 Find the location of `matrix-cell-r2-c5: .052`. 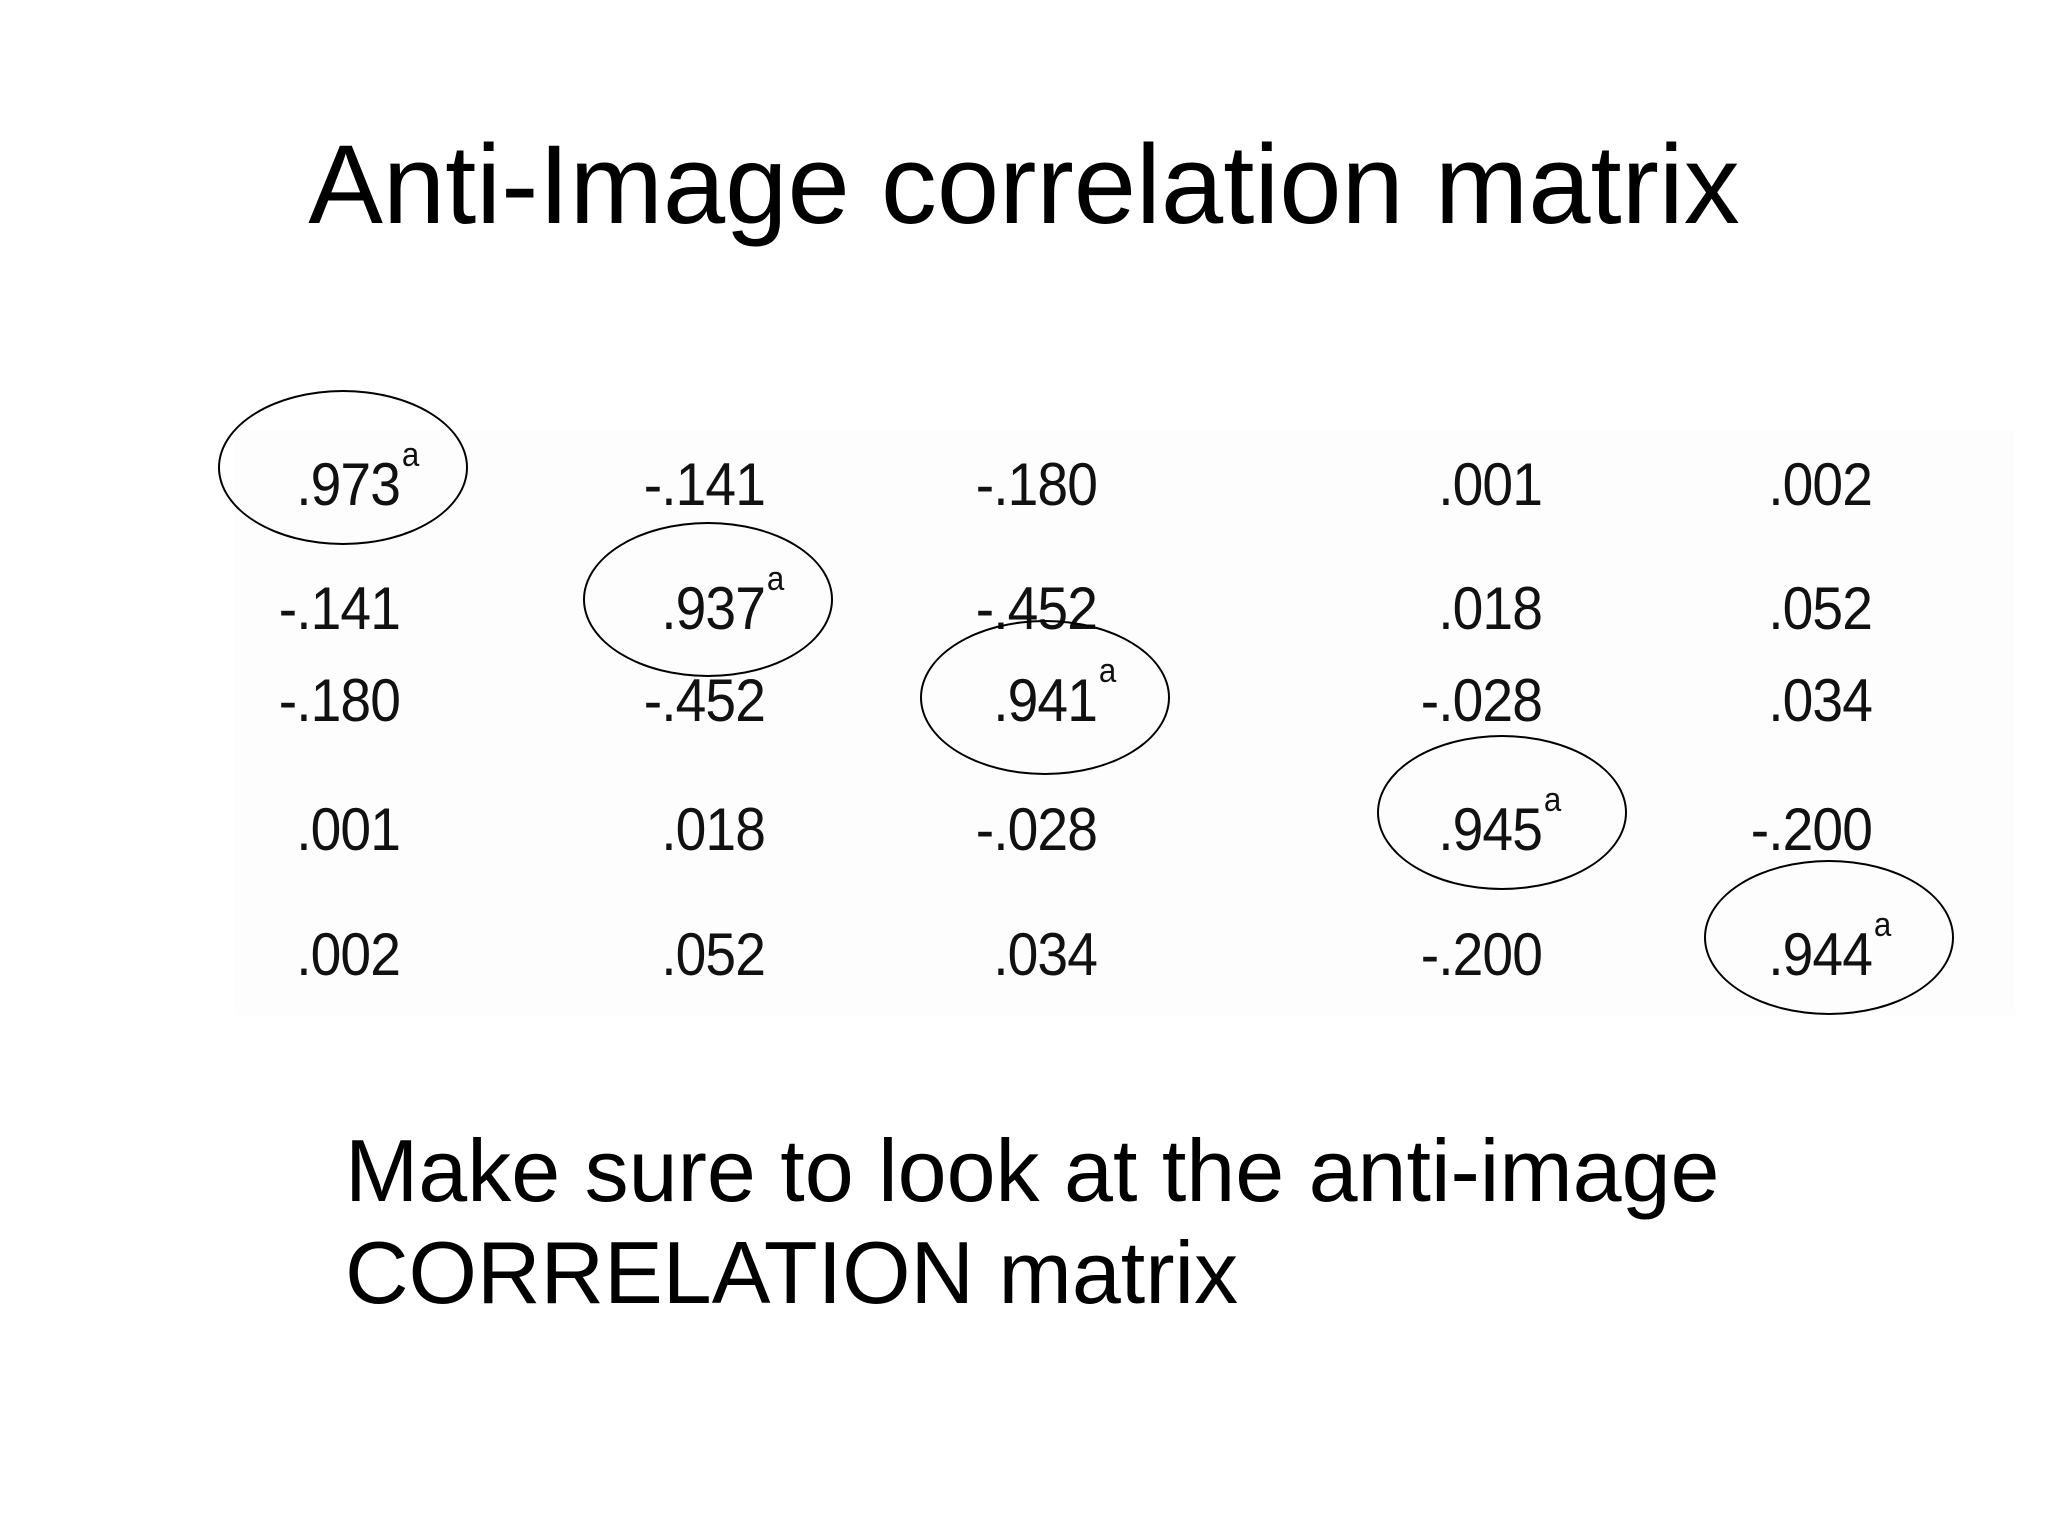

matrix-cell-r2-c5: .052 is located at coordinates (1820, 608).